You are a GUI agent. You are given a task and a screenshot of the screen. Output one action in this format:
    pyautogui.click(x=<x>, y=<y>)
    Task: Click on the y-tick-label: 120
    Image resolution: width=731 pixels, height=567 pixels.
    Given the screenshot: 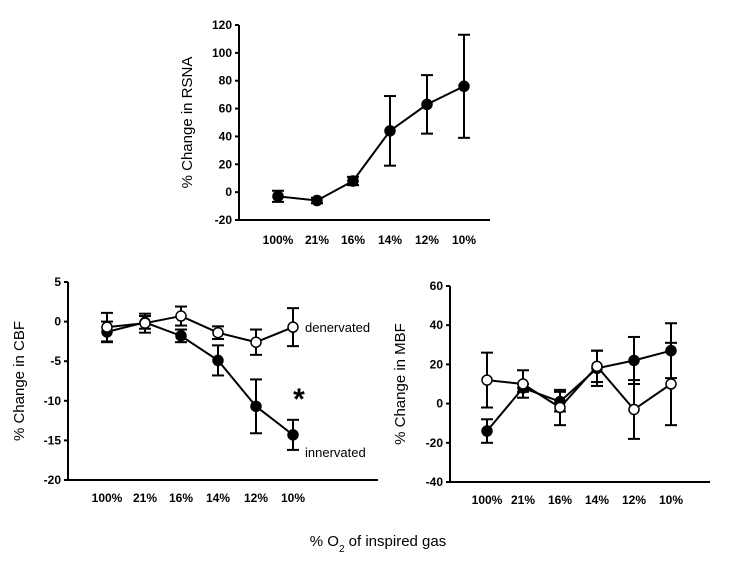 What is the action you would take?
    pyautogui.click(x=222, y=25)
    